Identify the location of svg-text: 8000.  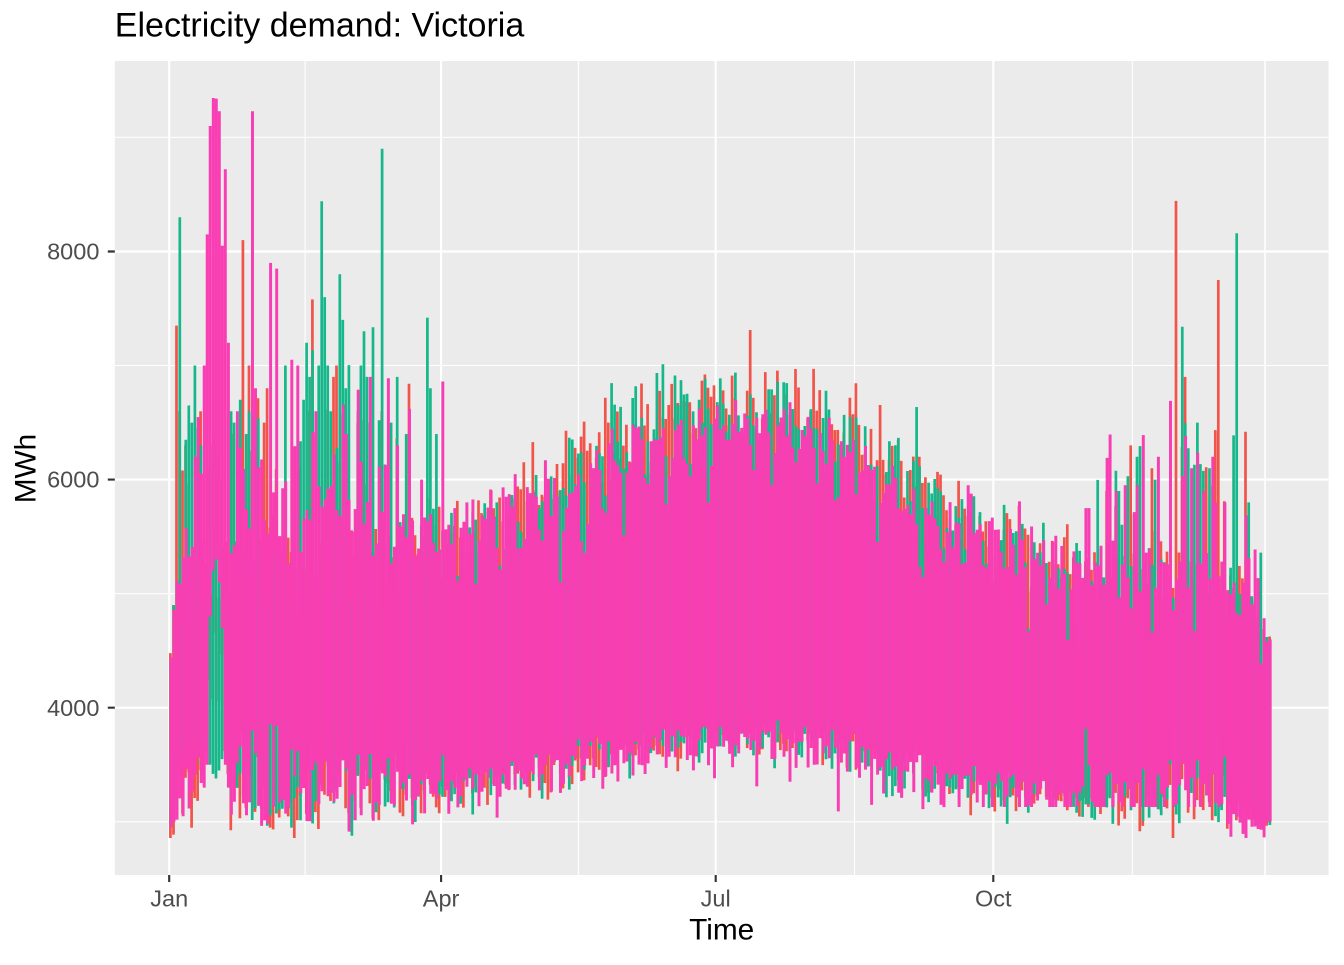
(73, 252).